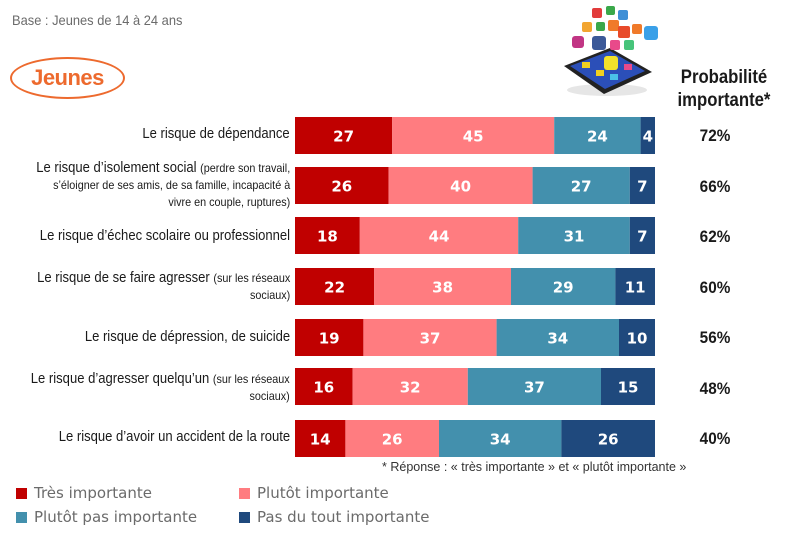 The image size is (788, 535). I want to click on bar-row: 14 26 34 26, so click(475, 438).